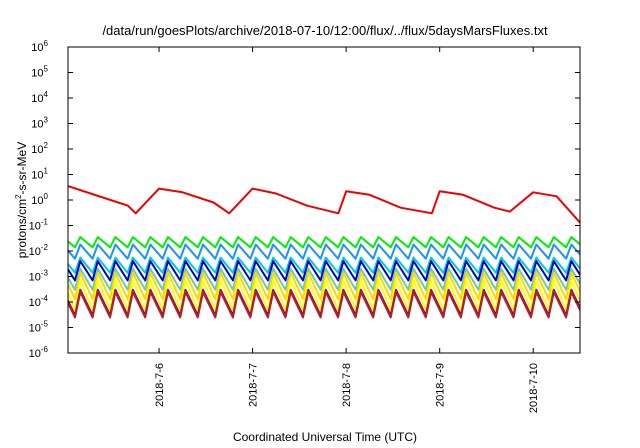  I want to click on y-tick-label: 10⁻², so click(39, 250).